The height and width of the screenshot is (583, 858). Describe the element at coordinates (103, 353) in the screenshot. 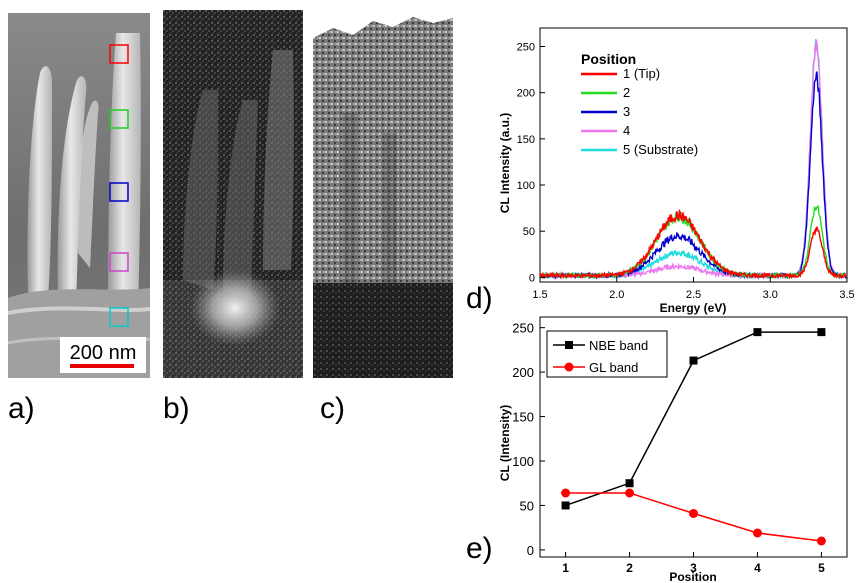

I see `scale-bar-label: 200 nm` at that location.